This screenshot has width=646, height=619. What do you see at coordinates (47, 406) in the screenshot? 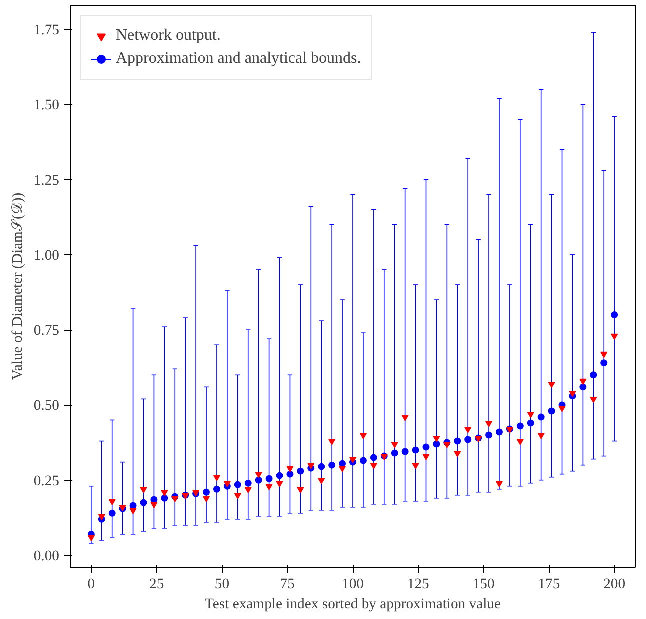
I see `y-tick-label: 0.50` at bounding box center [47, 406].